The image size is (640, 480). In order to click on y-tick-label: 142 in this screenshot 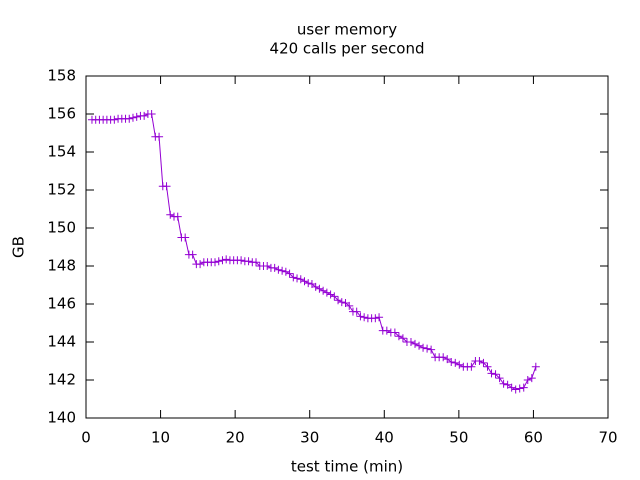, I will do `click(61, 380)`.